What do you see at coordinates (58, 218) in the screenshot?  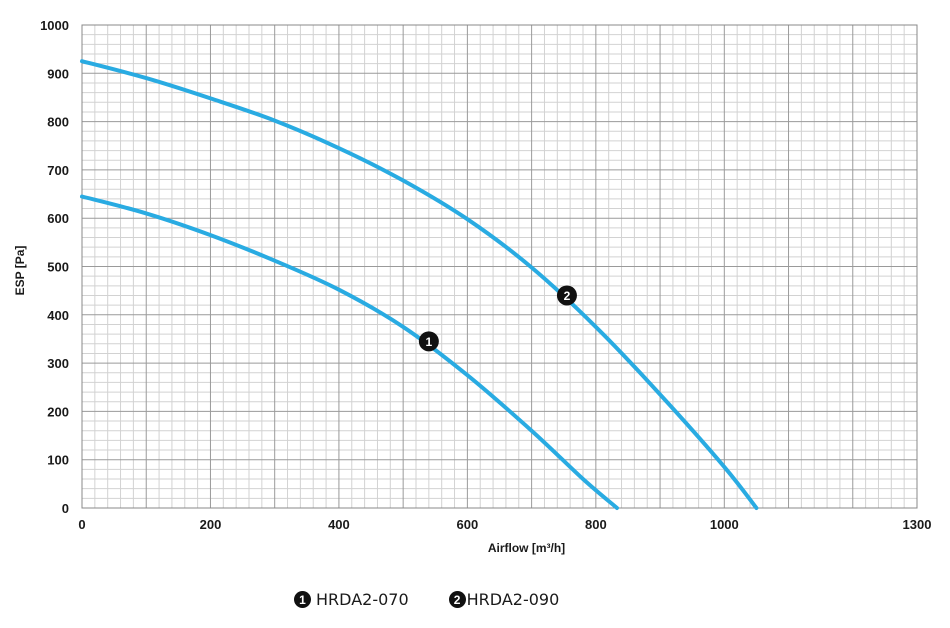 I see `y-tick-label: 600` at bounding box center [58, 218].